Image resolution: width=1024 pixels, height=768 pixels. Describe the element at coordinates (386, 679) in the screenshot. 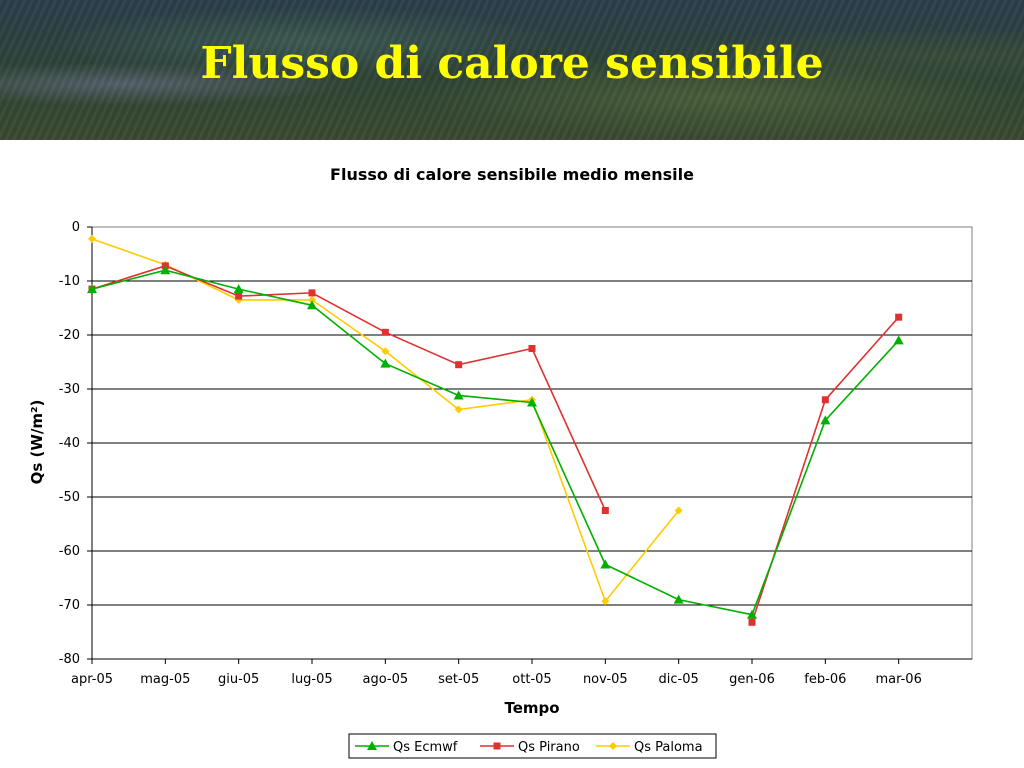

I see `x-tick-label: ago-05` at that location.